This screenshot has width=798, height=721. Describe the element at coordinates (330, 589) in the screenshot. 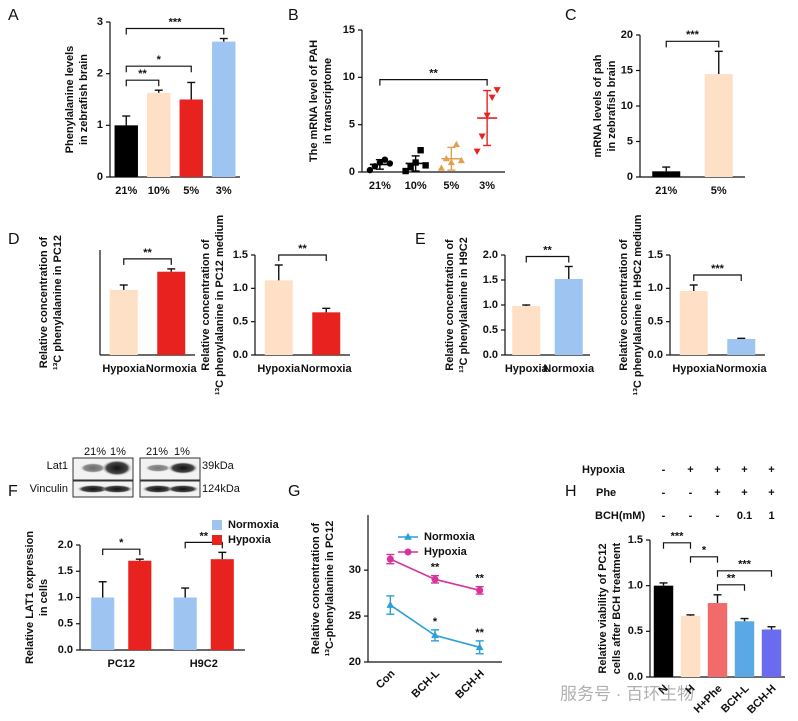

I see `y-axis-label: ¹³C-phenylalanine in PC12` at that location.